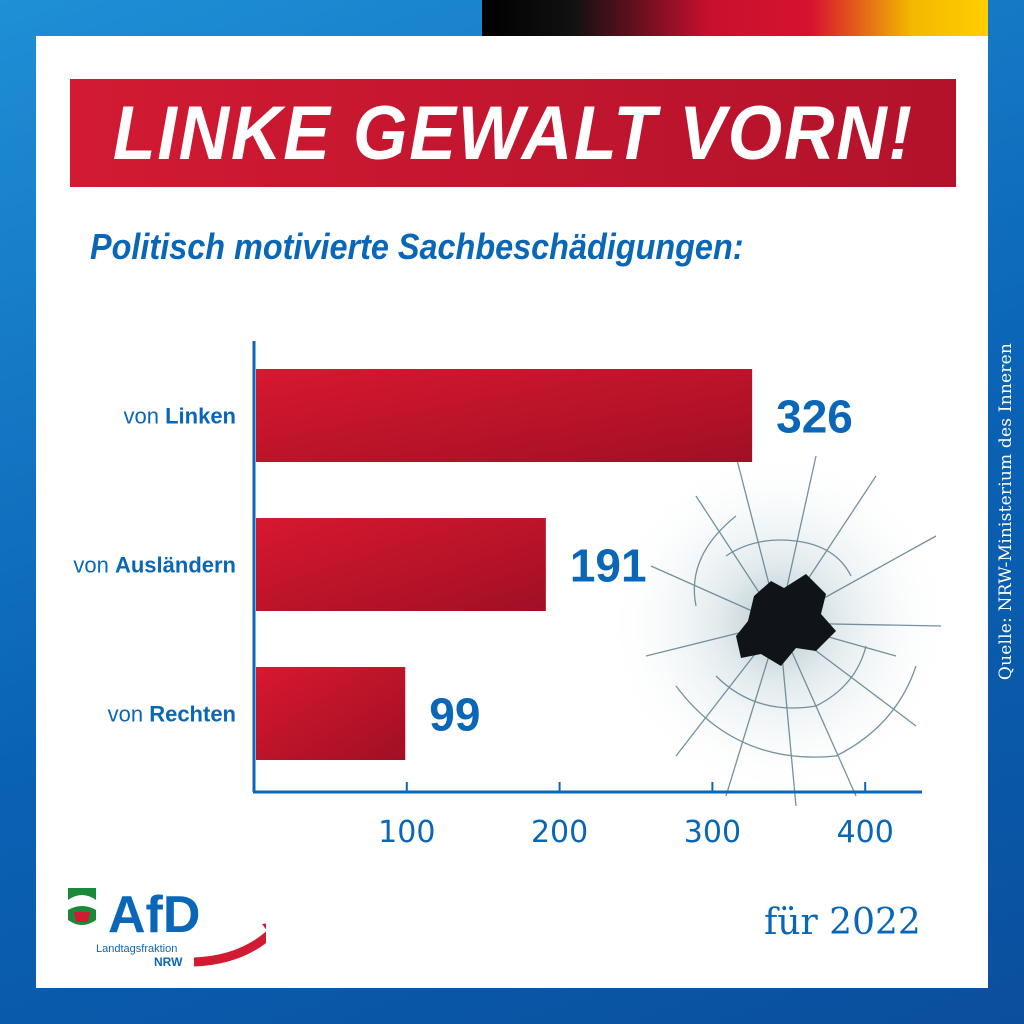  Describe the element at coordinates (154, 565) in the screenshot. I see `category-label: von Ausländern` at that location.